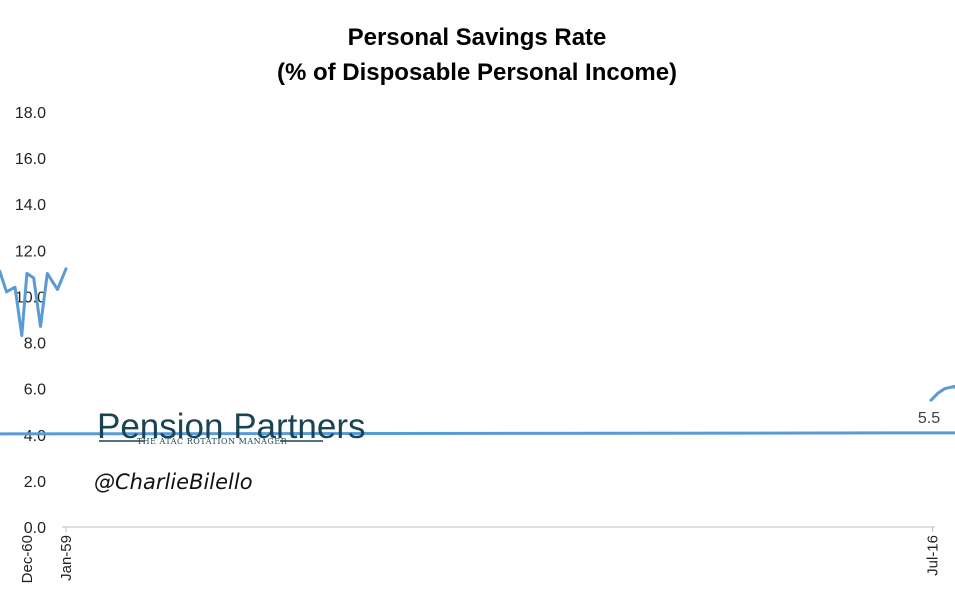 This screenshot has width=955, height=612. I want to click on y-axis: 0.0 2.0 4.0 6.0 8.0 10.0 12.0 14.0 16.0 18.0, so click(30, 321).